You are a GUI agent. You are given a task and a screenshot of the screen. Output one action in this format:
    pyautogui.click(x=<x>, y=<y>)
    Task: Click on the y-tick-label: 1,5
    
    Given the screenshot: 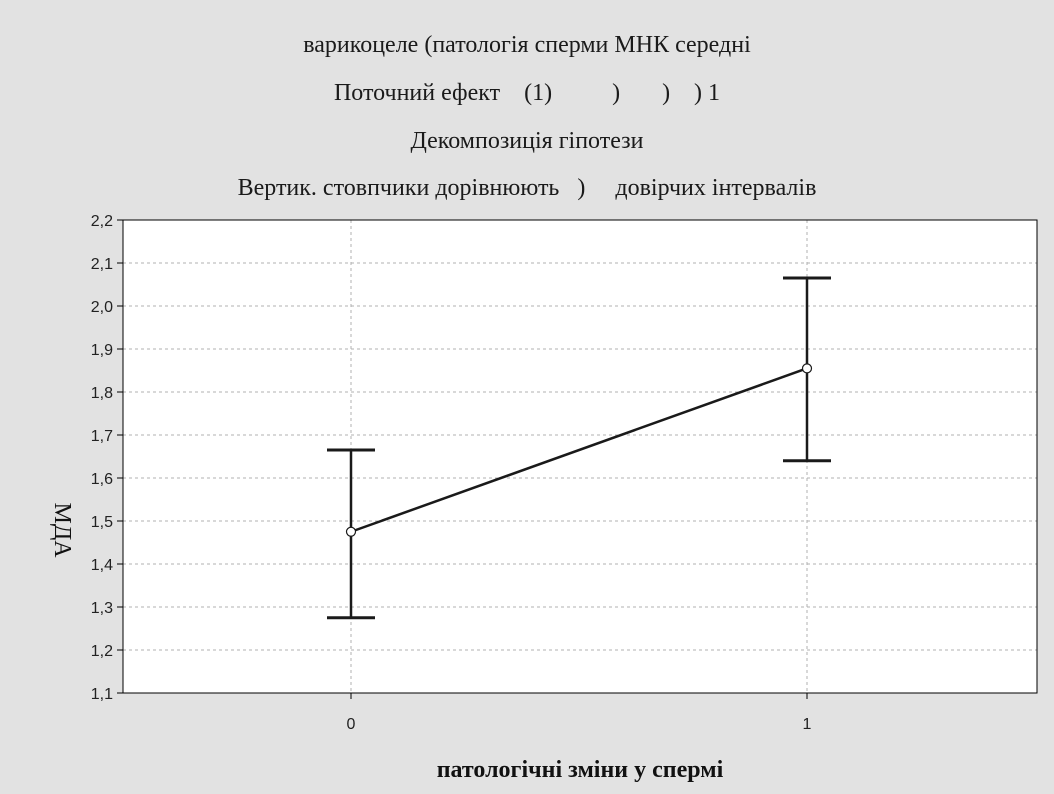 What is the action you would take?
    pyautogui.click(x=102, y=522)
    